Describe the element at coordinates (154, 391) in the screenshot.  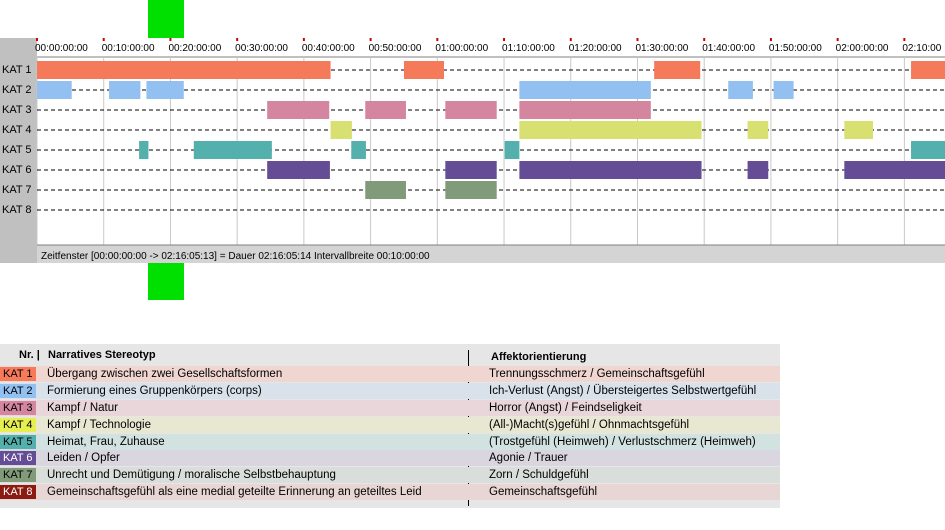
I see `legend-stereotyp: Formierung eines Gruppenkörpers (corps)` at that location.